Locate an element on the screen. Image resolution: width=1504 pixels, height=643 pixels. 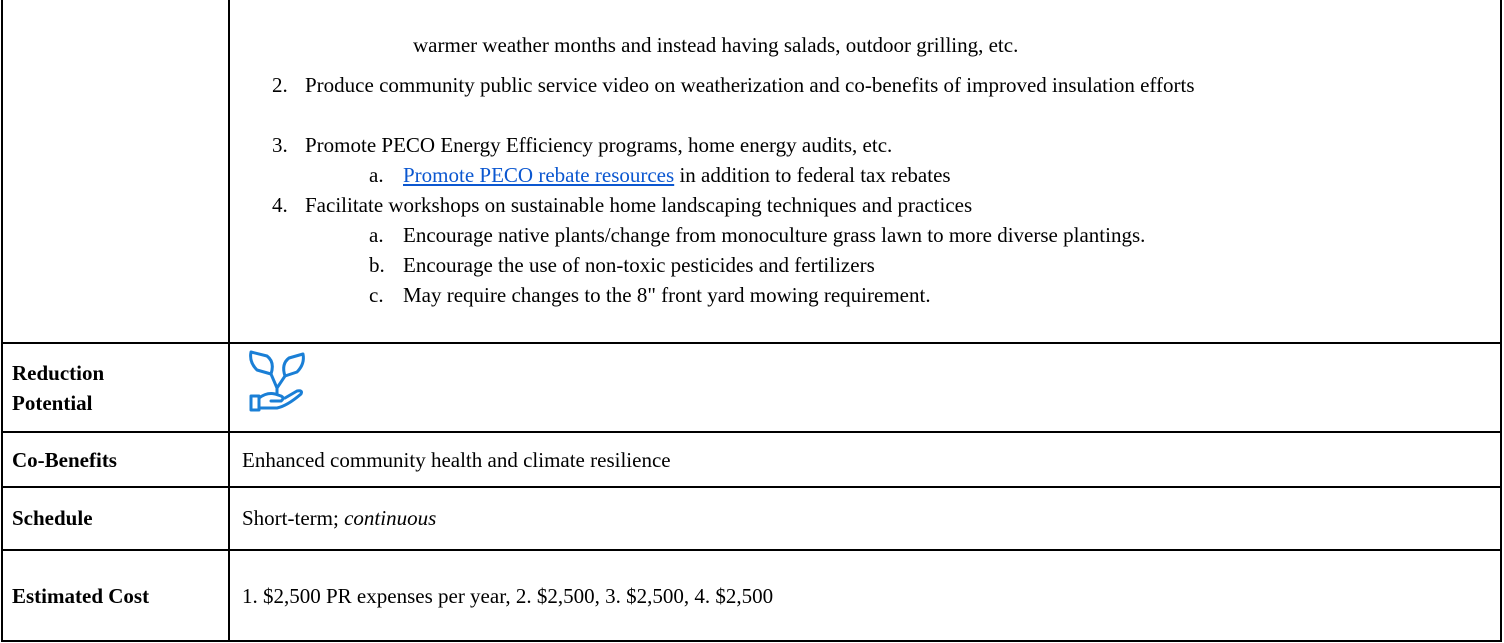
list-marker: 3. is located at coordinates (280, 145).